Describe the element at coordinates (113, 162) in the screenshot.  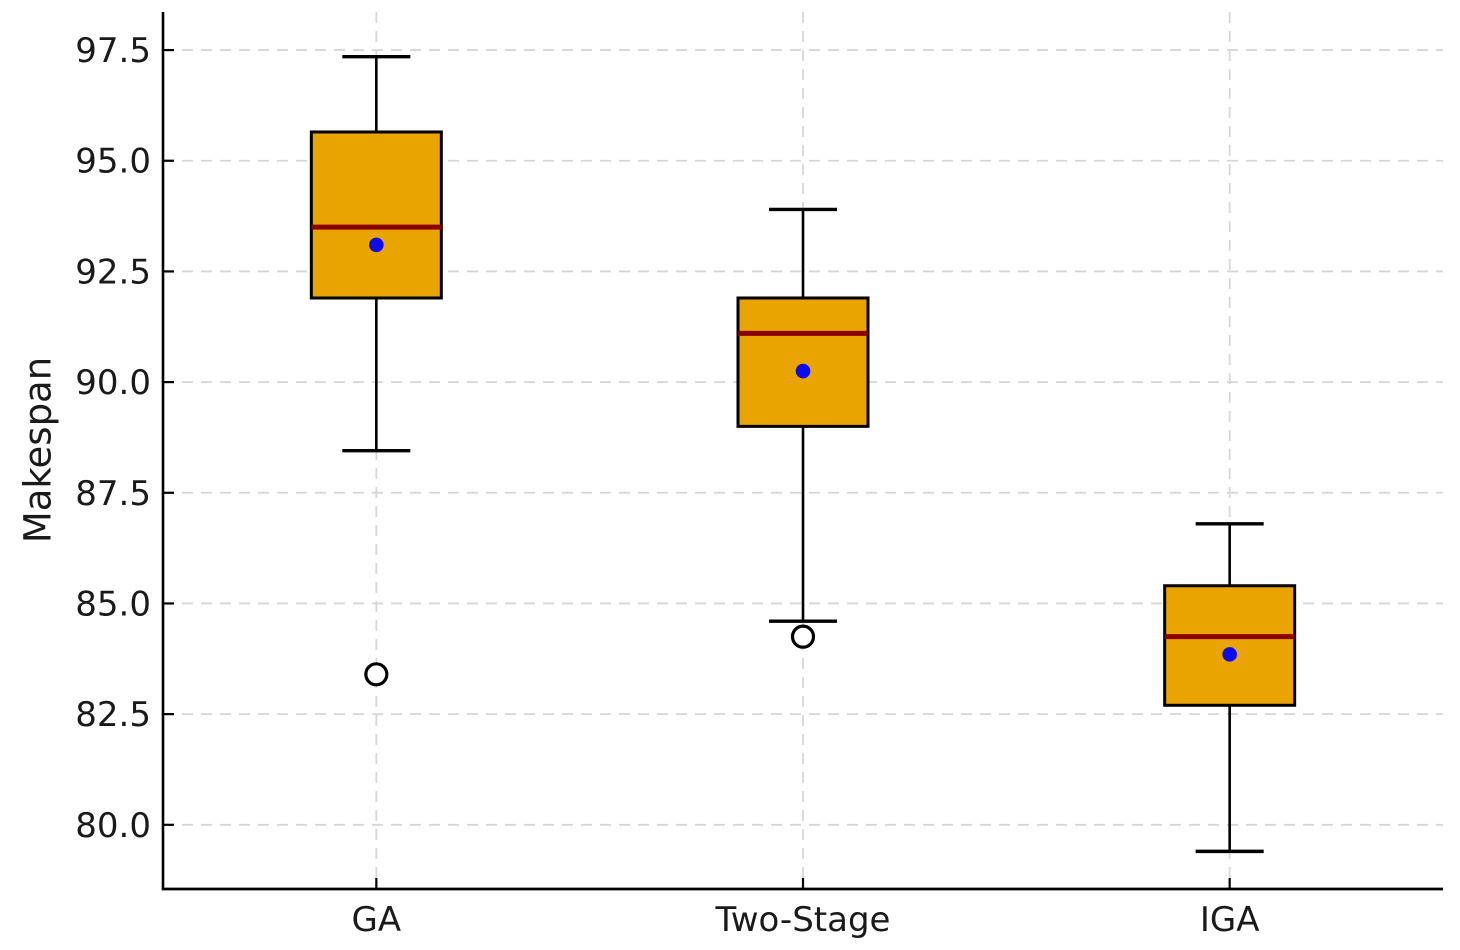
I see `y-tick-label: 95.0` at that location.